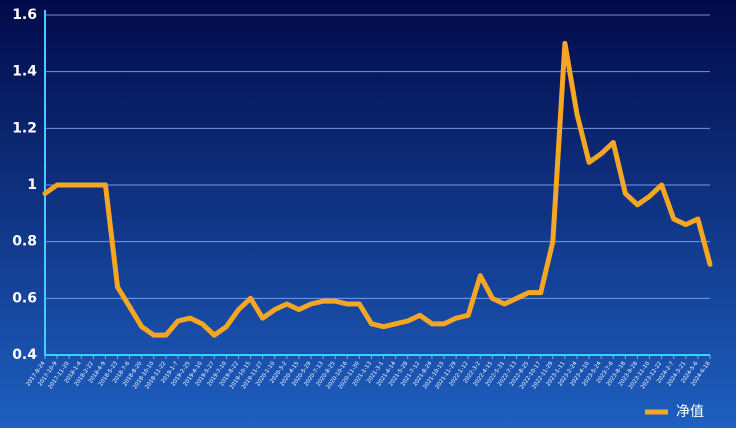  Describe the element at coordinates (24, 242) in the screenshot. I see `y-tick-label: 0.8` at that location.